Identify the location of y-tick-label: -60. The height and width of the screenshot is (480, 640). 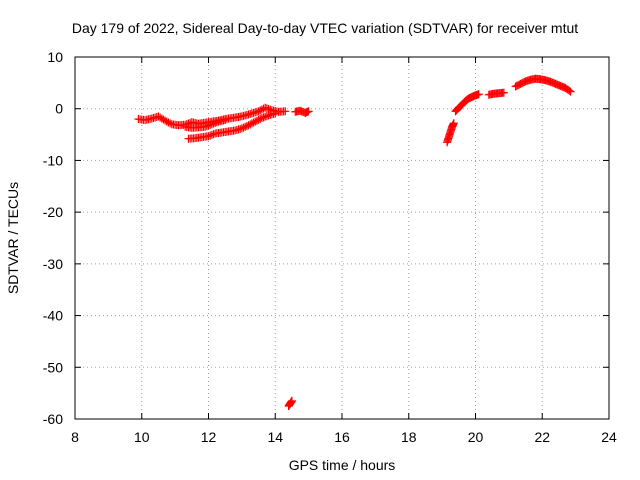
(53, 419).